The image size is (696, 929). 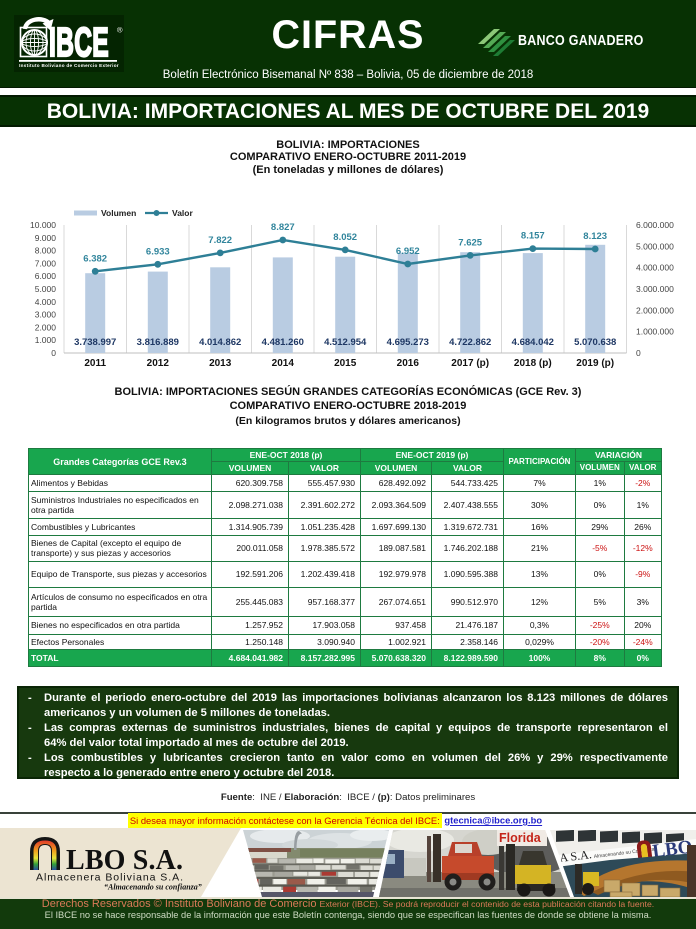 What do you see at coordinates (158, 342) in the screenshot?
I see `svg-text: 3.816.889` at bounding box center [158, 342].